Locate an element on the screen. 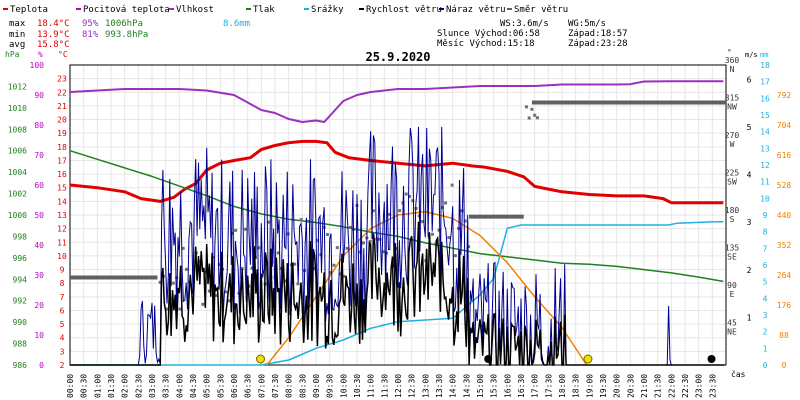 This screenshot has width=800, height=400. temp-tick: 2 is located at coordinates (62, 365).